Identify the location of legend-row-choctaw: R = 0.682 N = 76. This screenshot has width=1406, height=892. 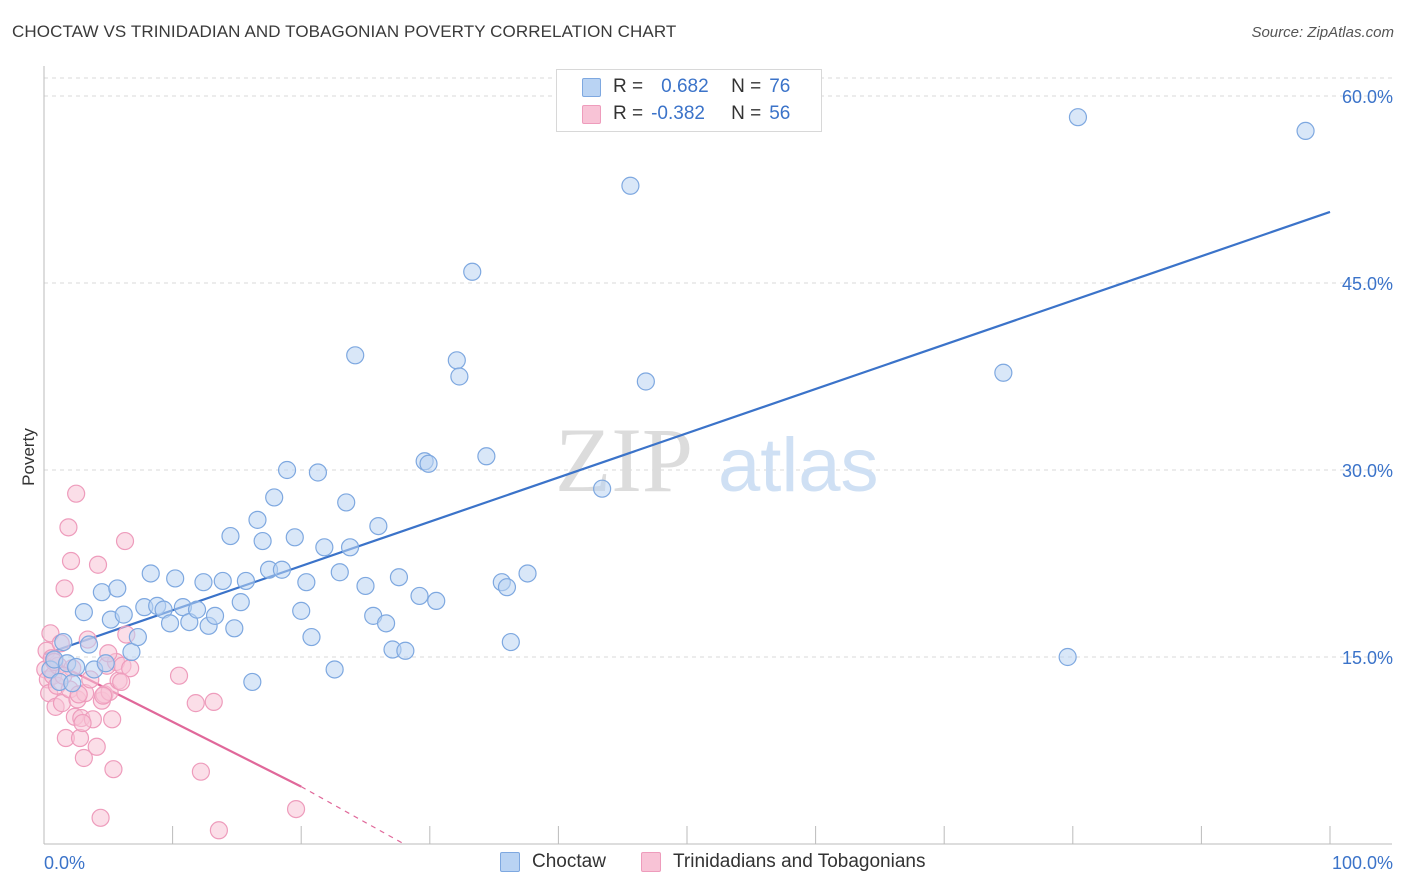
(673, 87).